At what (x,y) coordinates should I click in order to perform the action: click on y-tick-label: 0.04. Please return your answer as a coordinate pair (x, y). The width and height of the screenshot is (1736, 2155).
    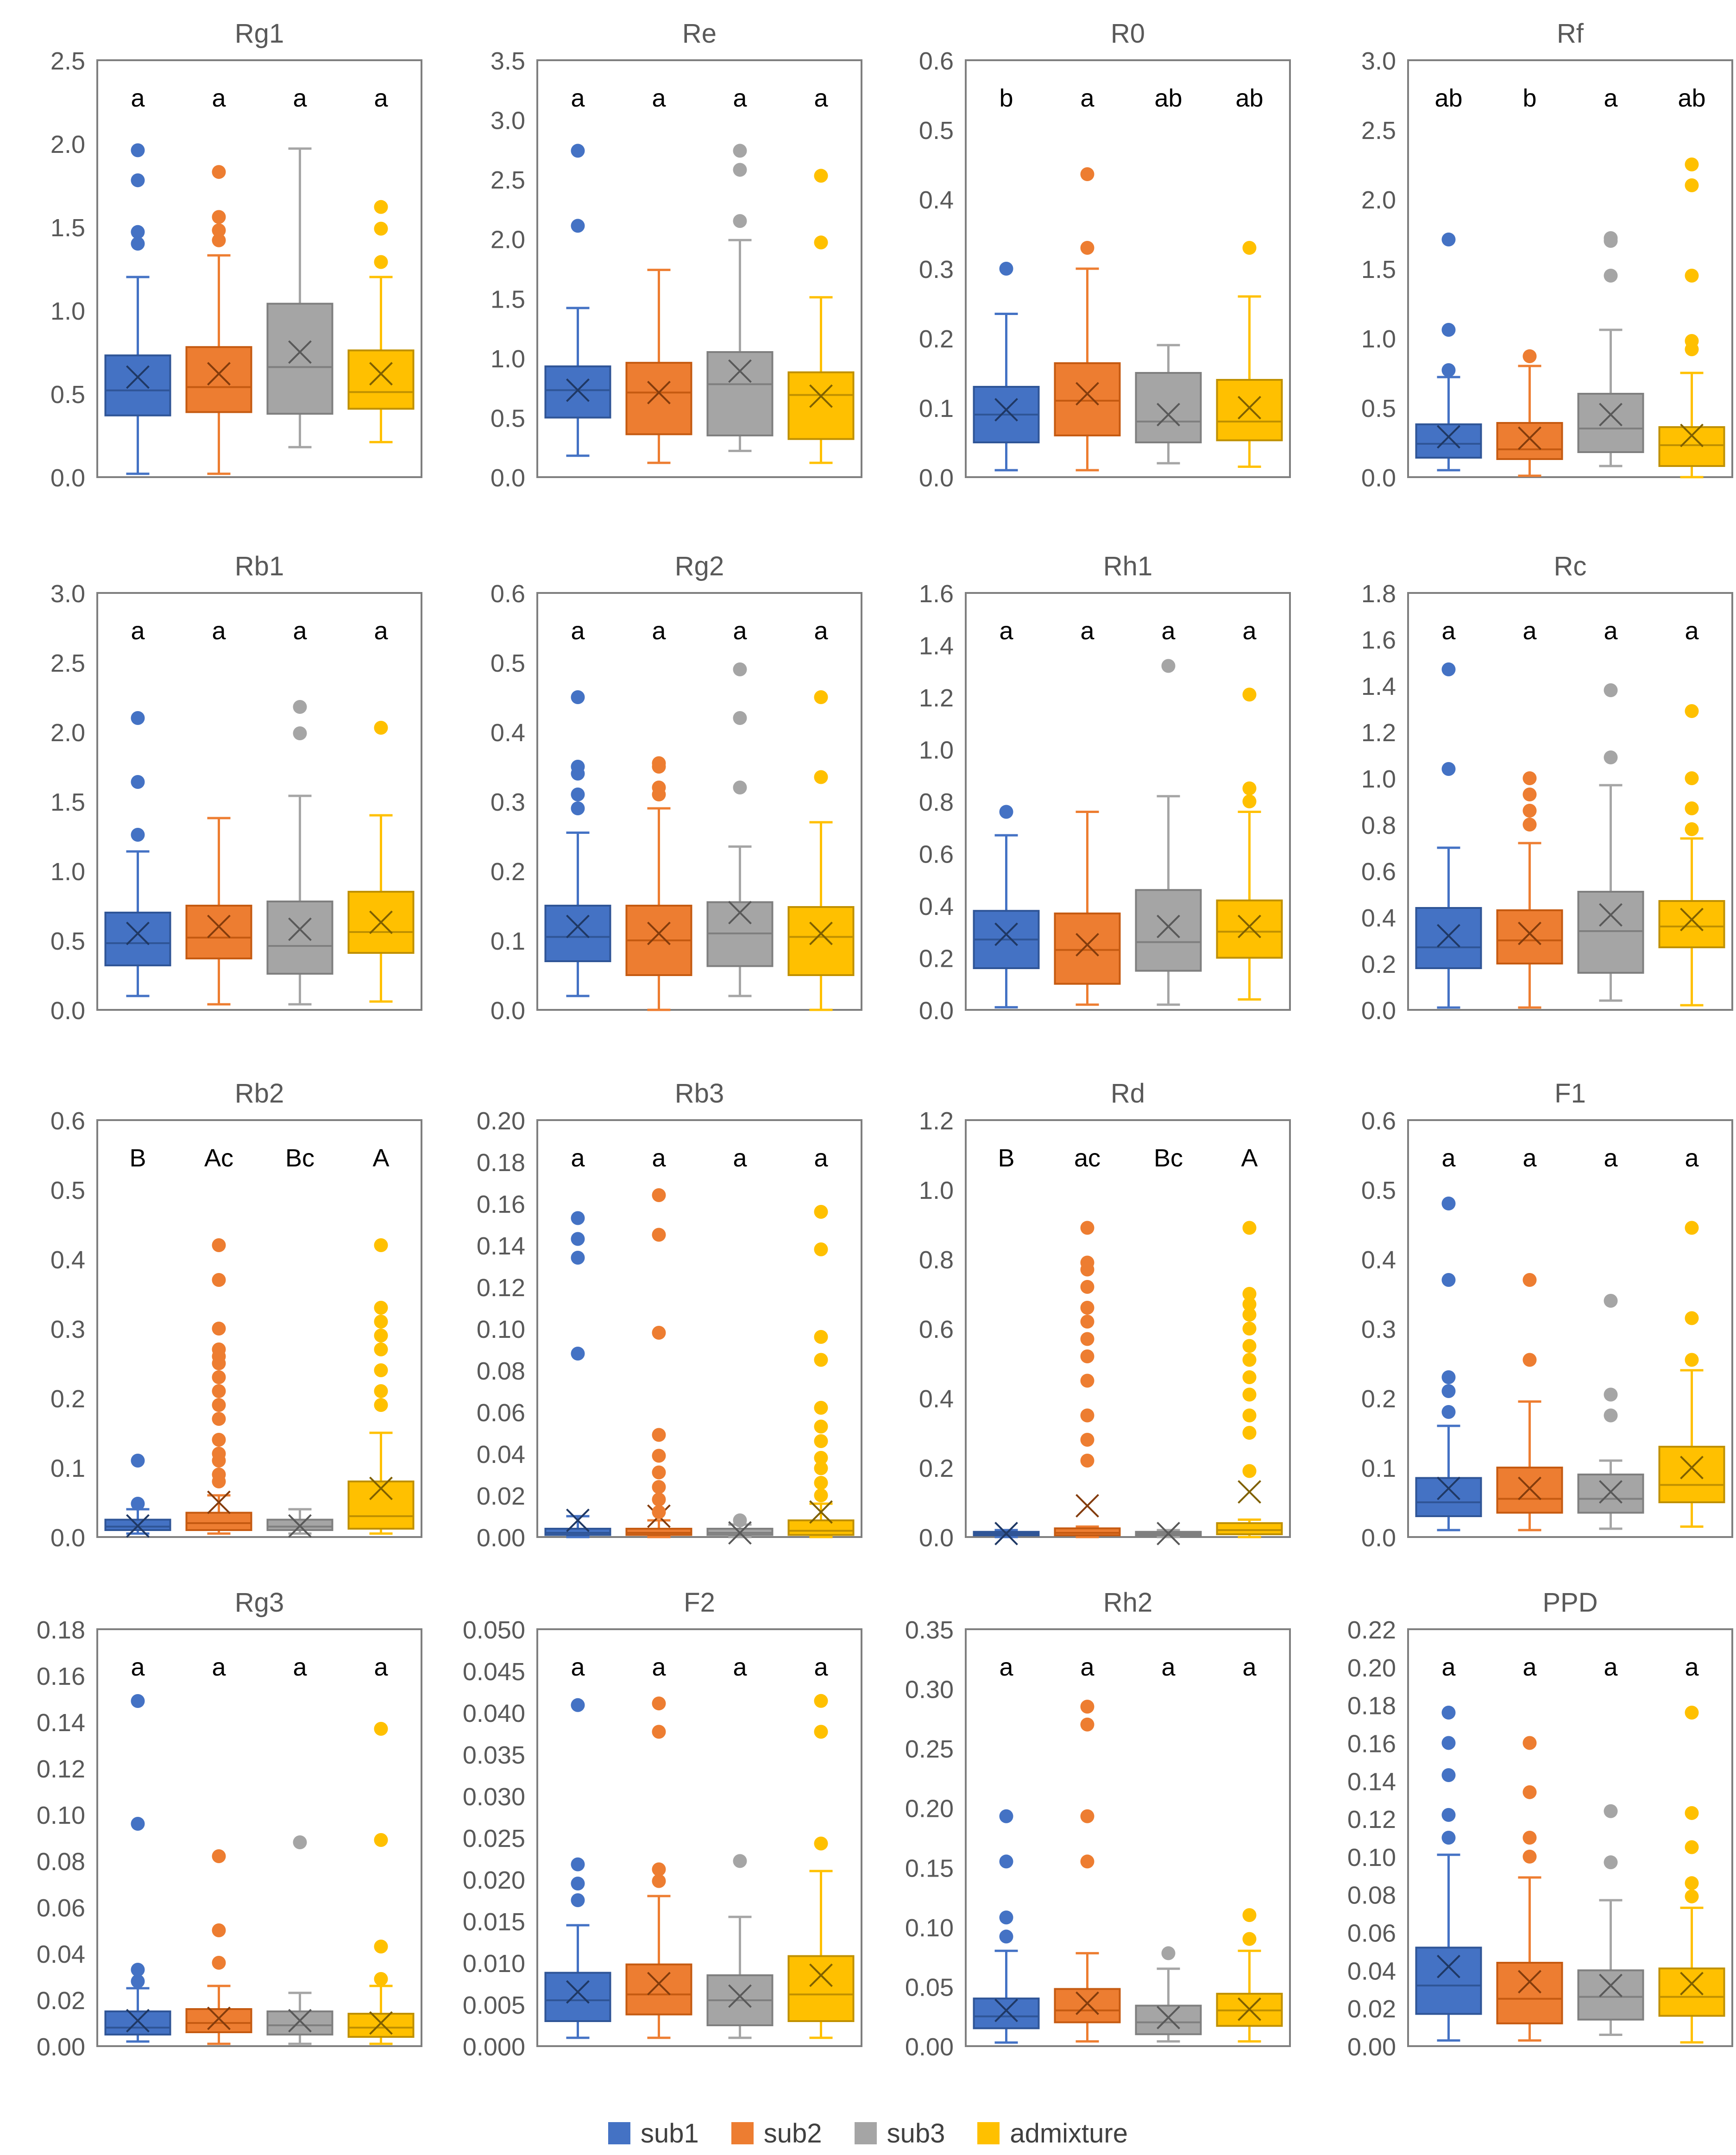
    Looking at the image, I should click on (61, 1954).